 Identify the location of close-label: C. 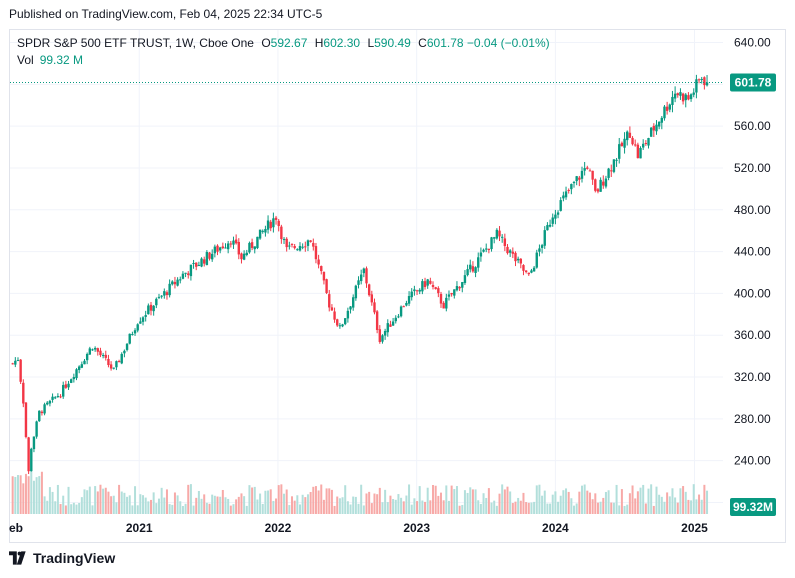
(422, 43).